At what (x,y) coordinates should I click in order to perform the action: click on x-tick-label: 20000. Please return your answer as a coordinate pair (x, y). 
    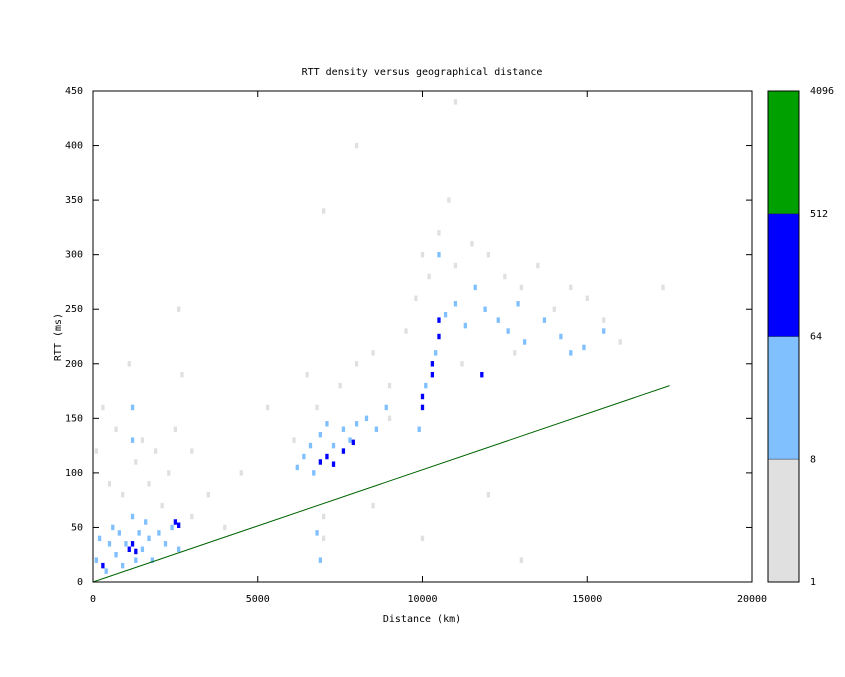
    Looking at the image, I should click on (752, 599).